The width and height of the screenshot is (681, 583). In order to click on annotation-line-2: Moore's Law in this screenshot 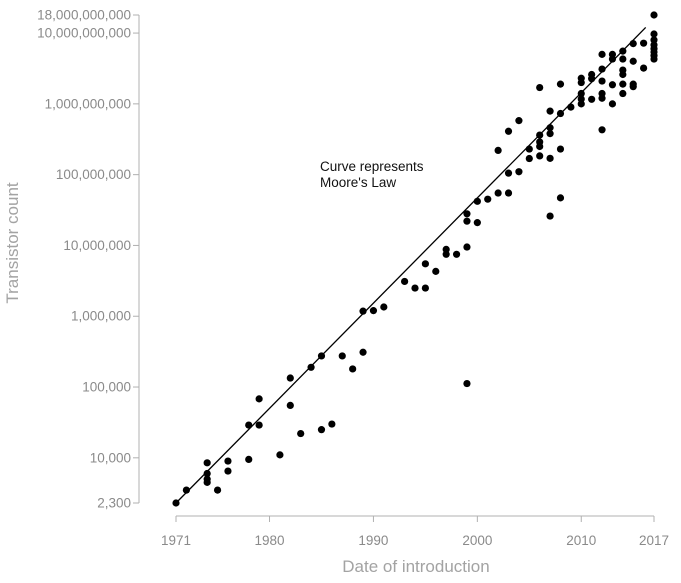, I will do `click(358, 182)`.